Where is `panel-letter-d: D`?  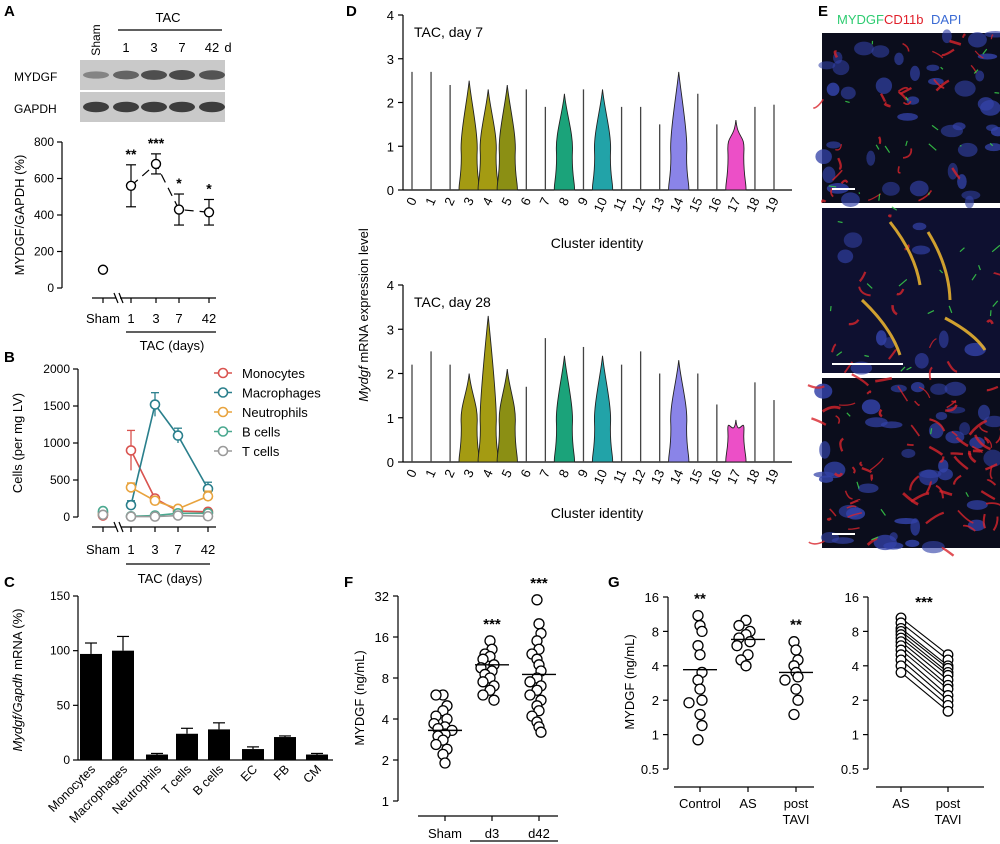 panel-letter-d: D is located at coordinates (351, 11).